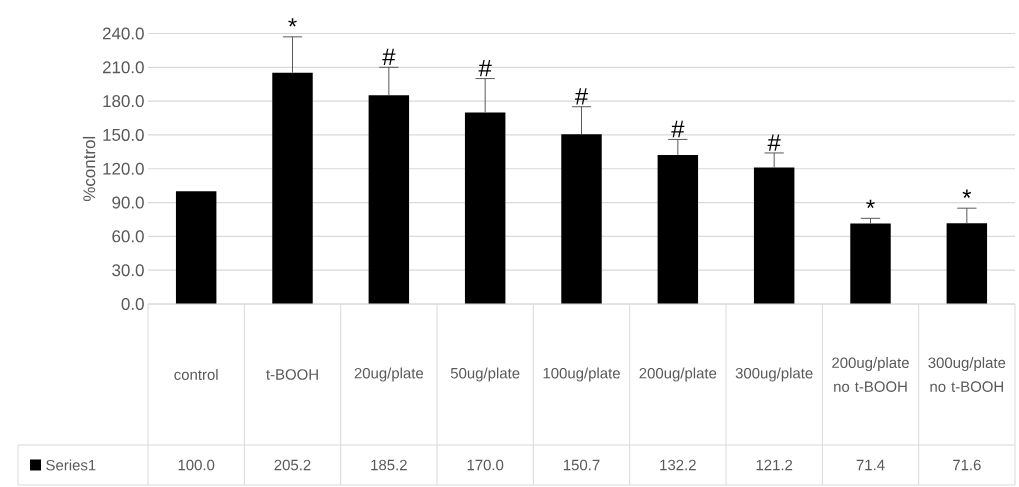 This screenshot has height=487, width=1019. Describe the element at coordinates (128, 236) in the screenshot. I see `y-tick-label: 60.0` at that location.